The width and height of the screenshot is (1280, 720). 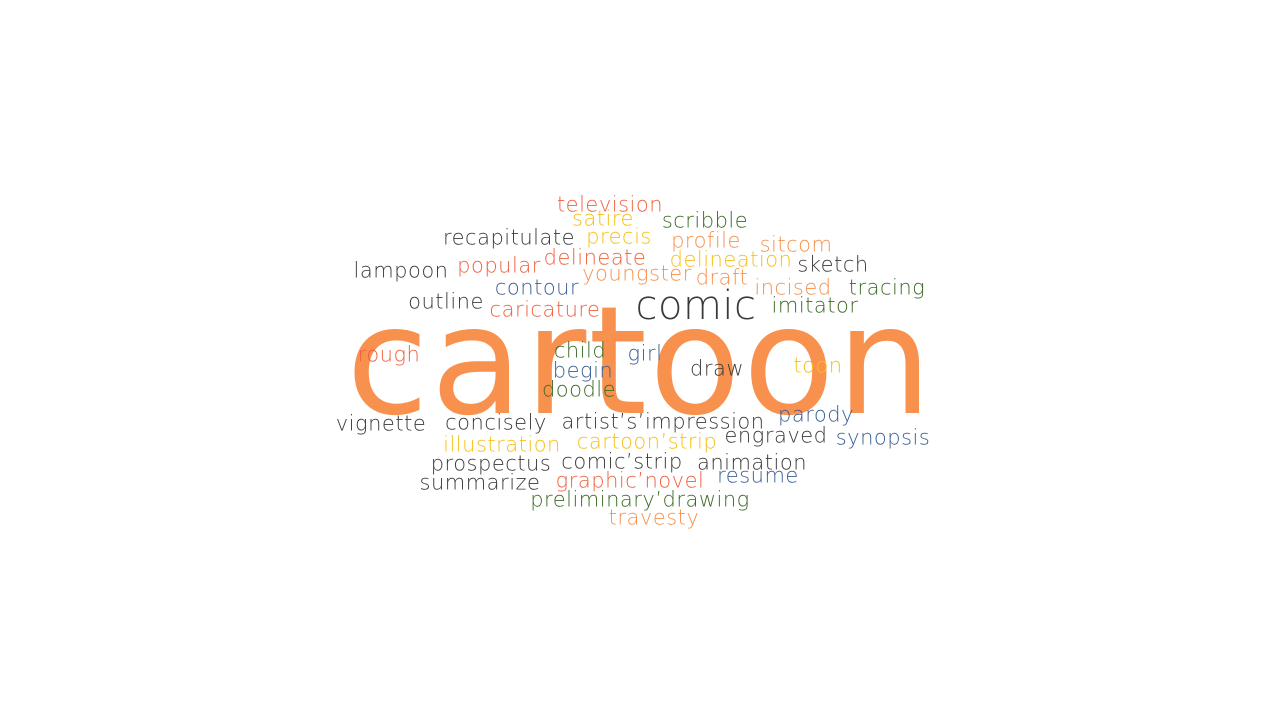 What do you see at coordinates (640, 499) in the screenshot?
I see `word-preliminary-drawing: preliminary’drawing` at bounding box center [640, 499].